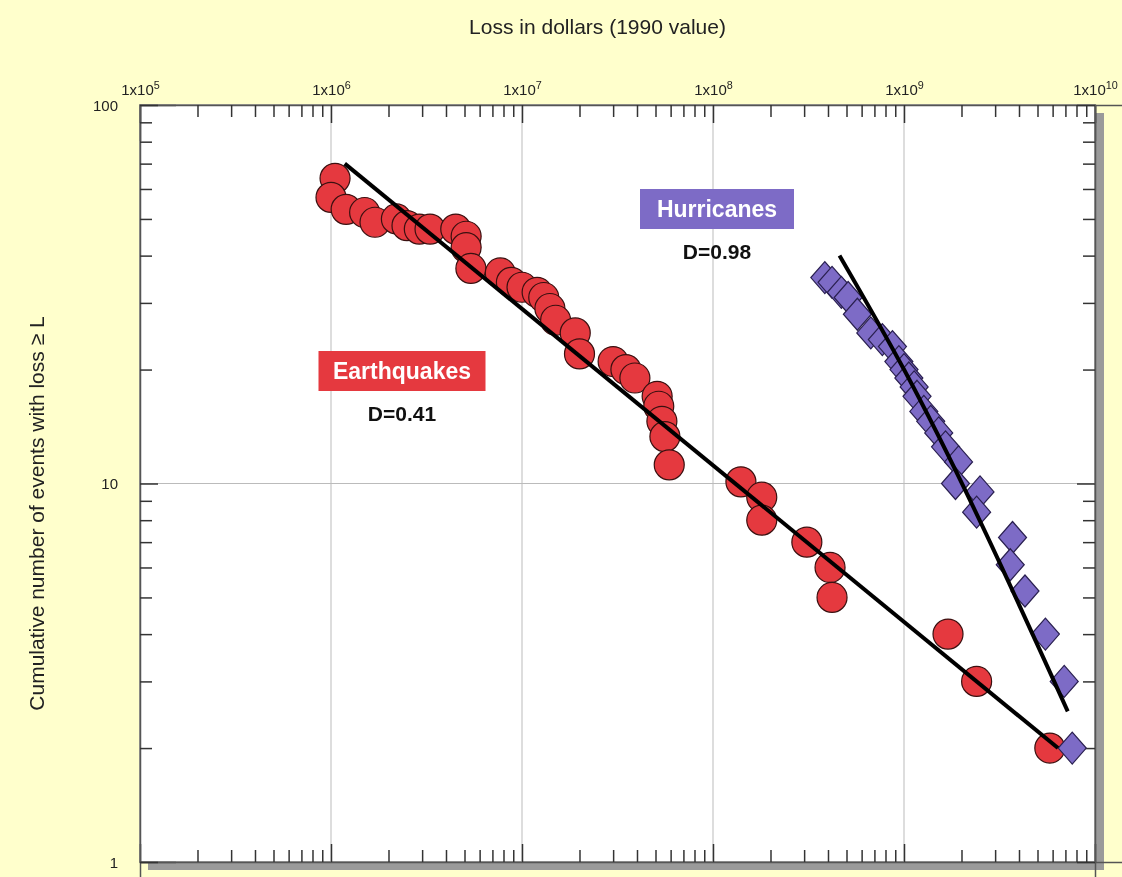 The height and width of the screenshot is (877, 1122). I want to click on x-axis-title: Loss in dollars (1990 value), so click(597, 26).